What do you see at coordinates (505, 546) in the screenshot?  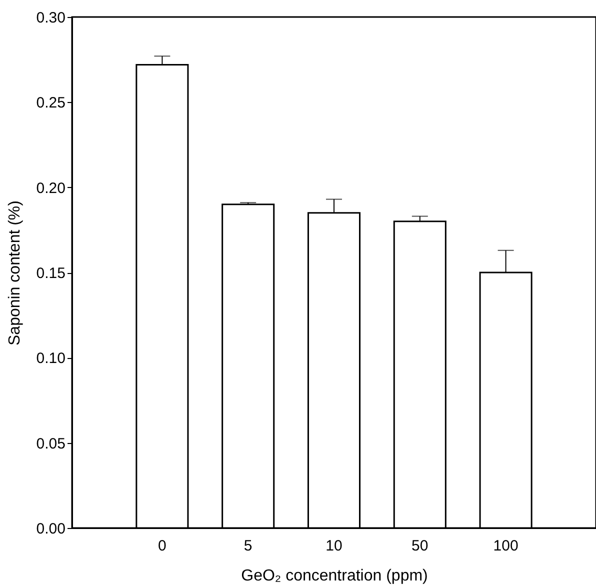 I see `x-tick-label: 100` at bounding box center [505, 546].